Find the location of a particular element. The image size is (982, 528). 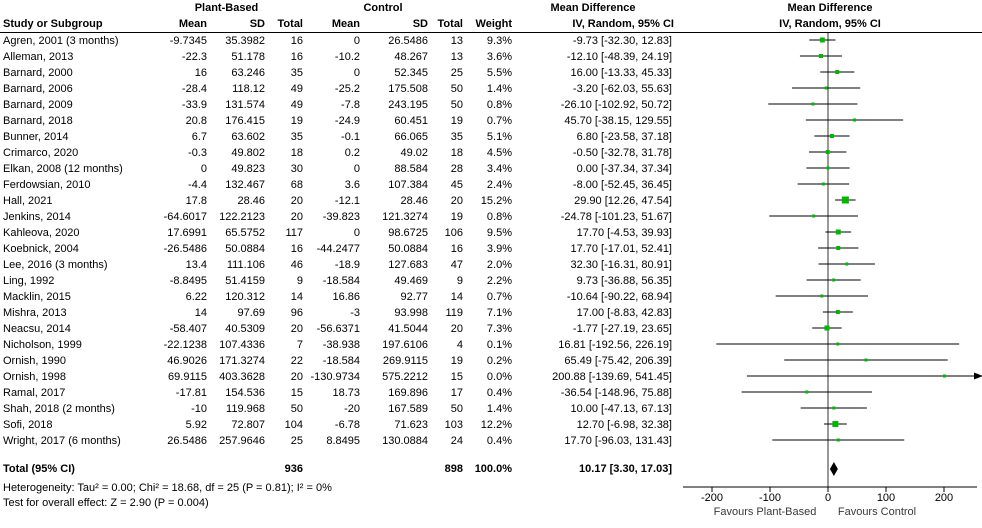

name-cell: Jenkins, 2014 is located at coordinates (37, 217).